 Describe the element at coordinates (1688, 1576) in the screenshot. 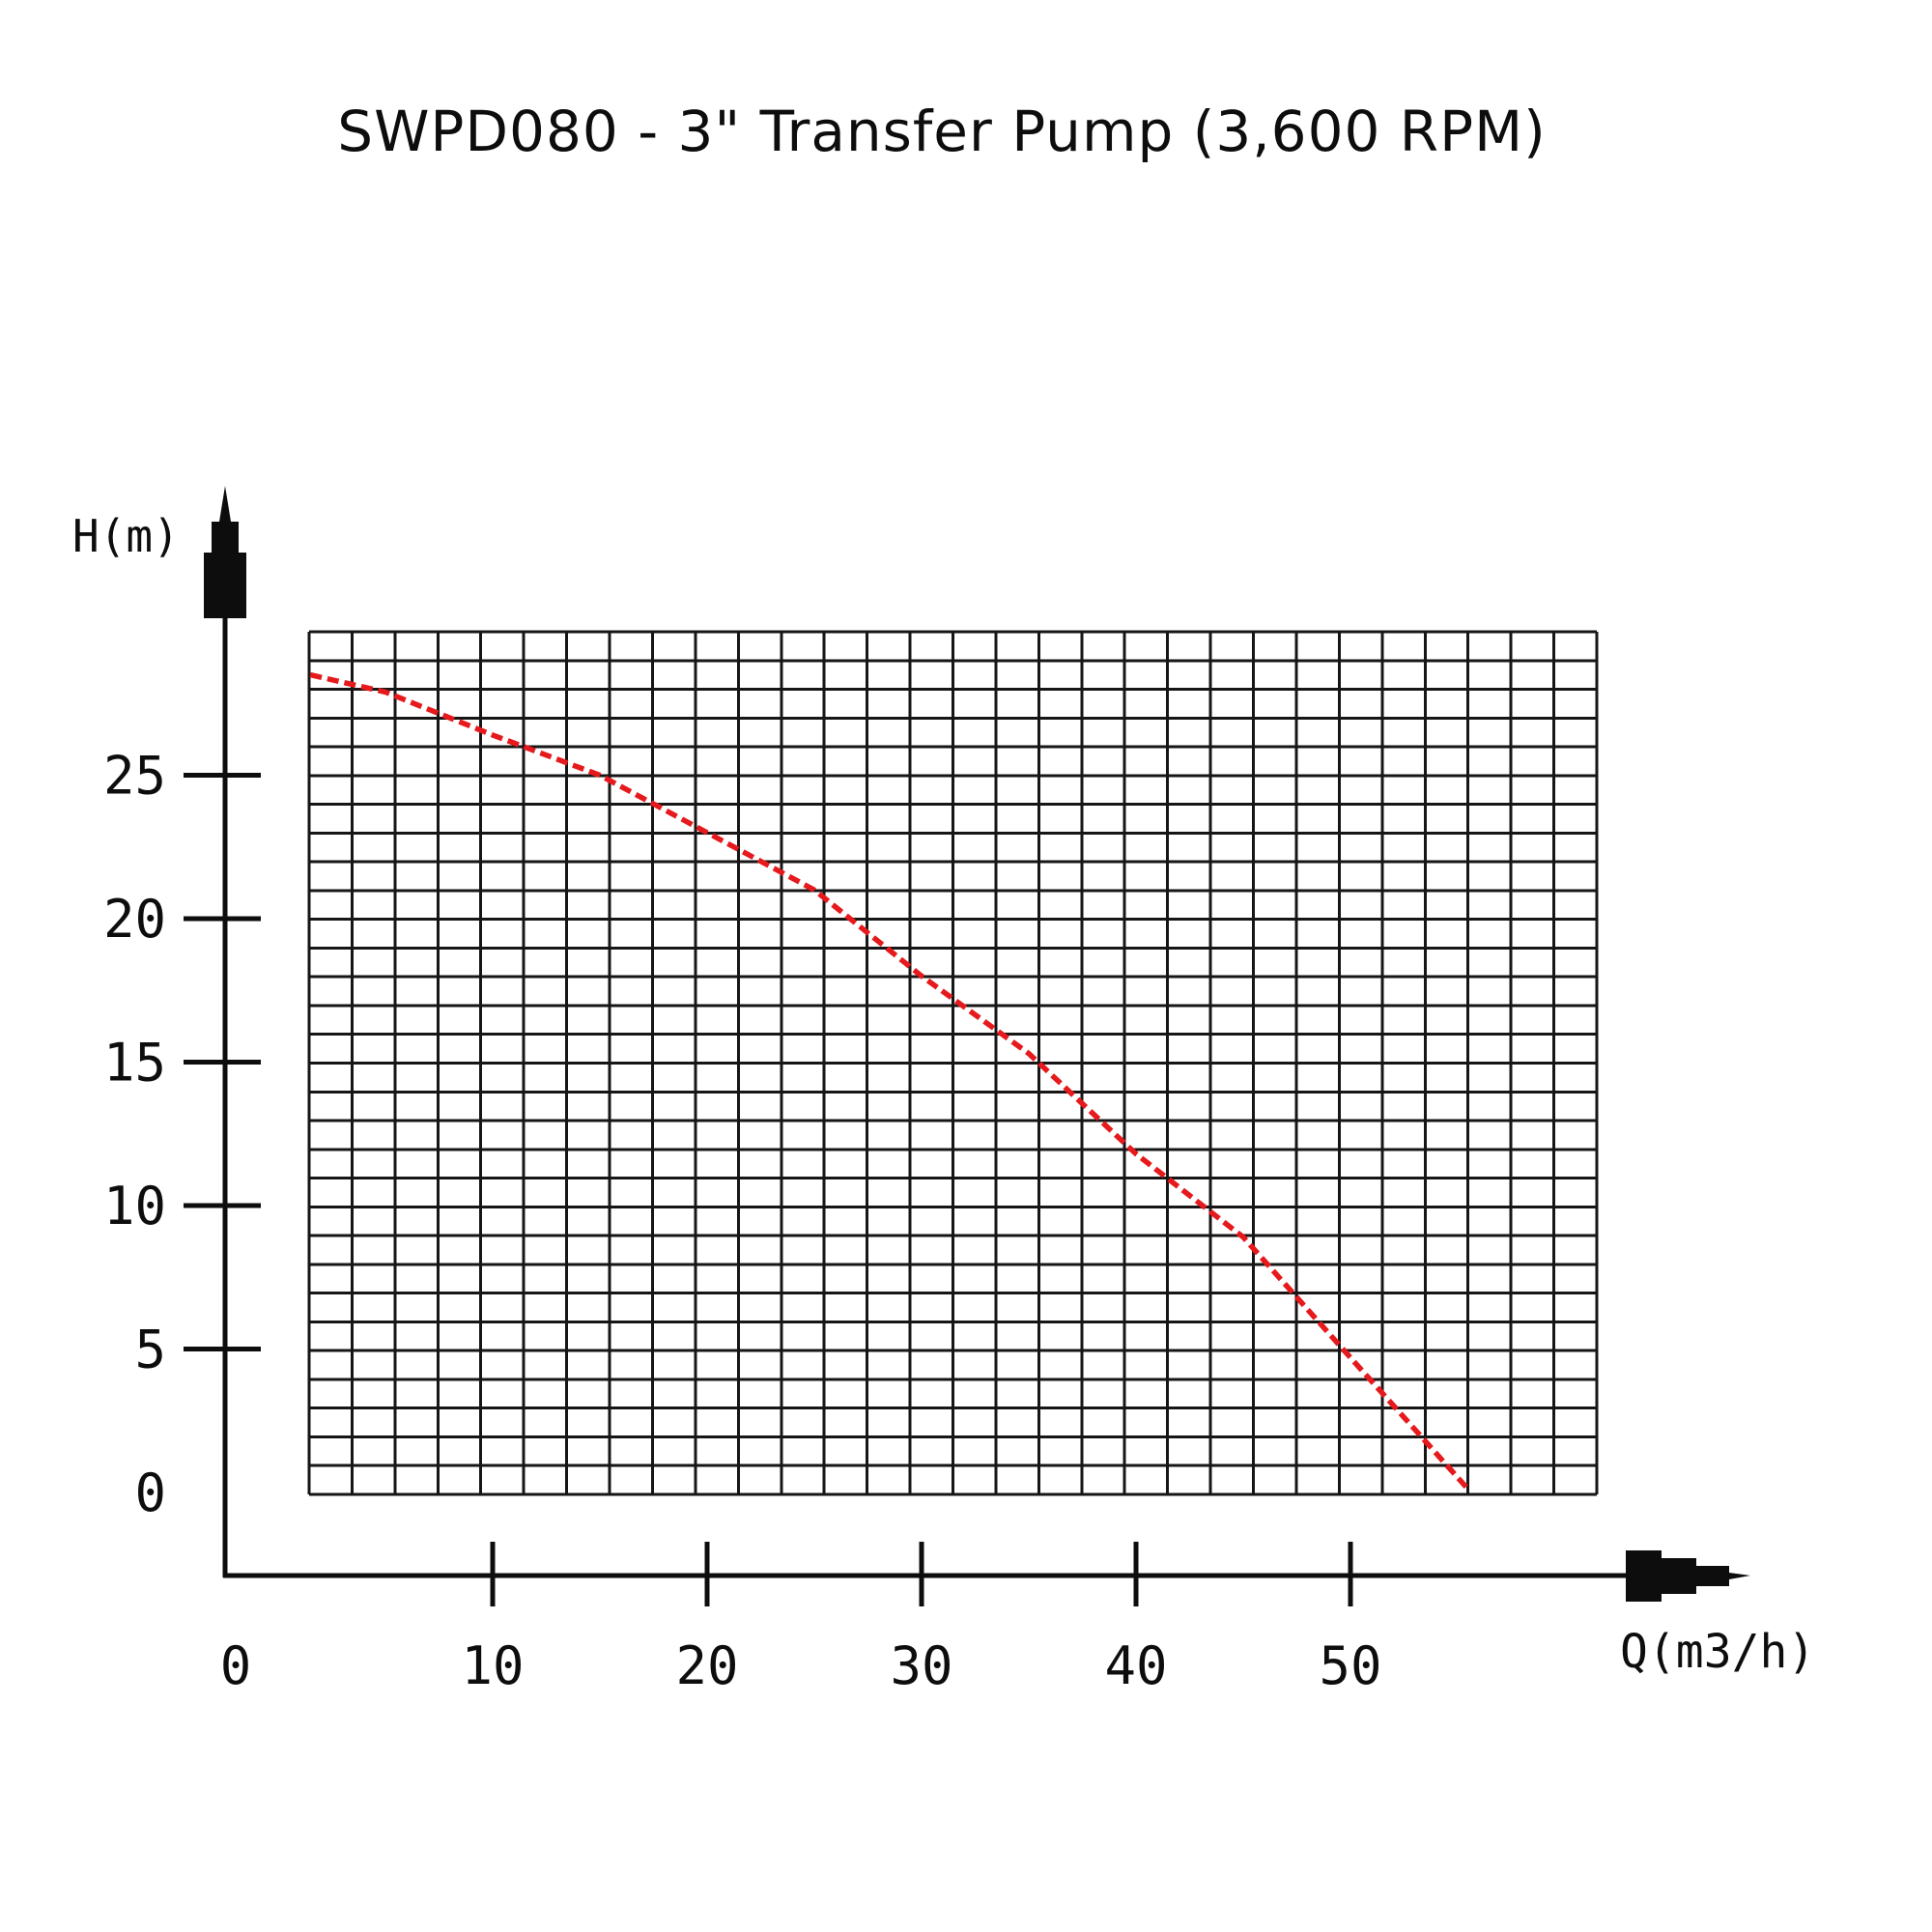

I see `x-axis-arrow-icon` at that location.